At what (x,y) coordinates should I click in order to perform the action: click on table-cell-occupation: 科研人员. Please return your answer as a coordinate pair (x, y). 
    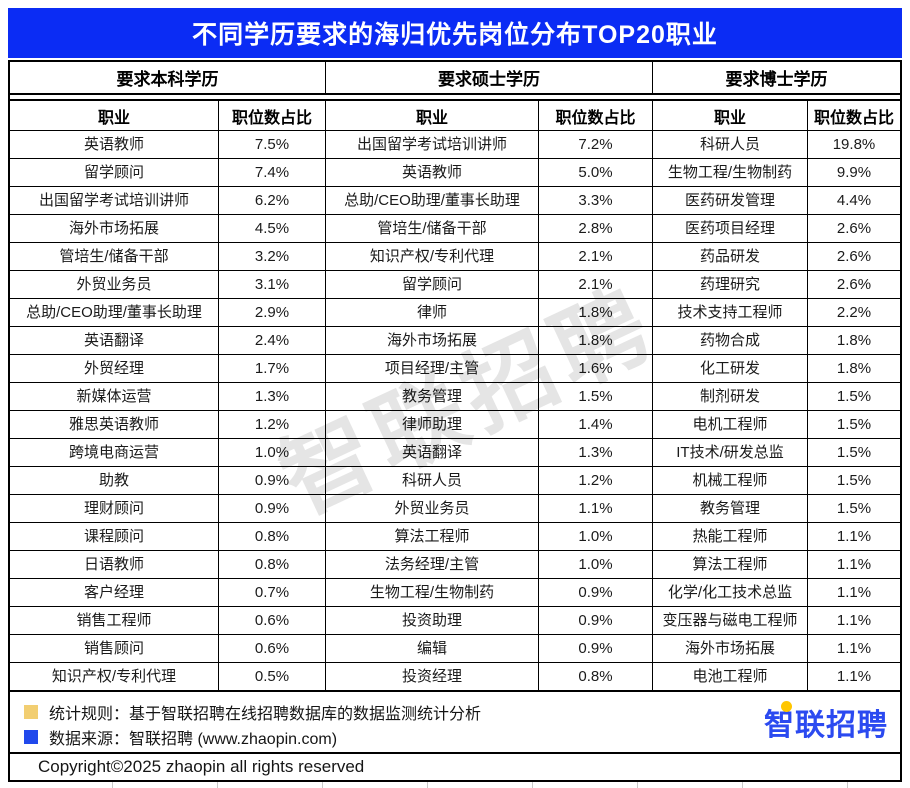
    Looking at the image, I should click on (432, 480).